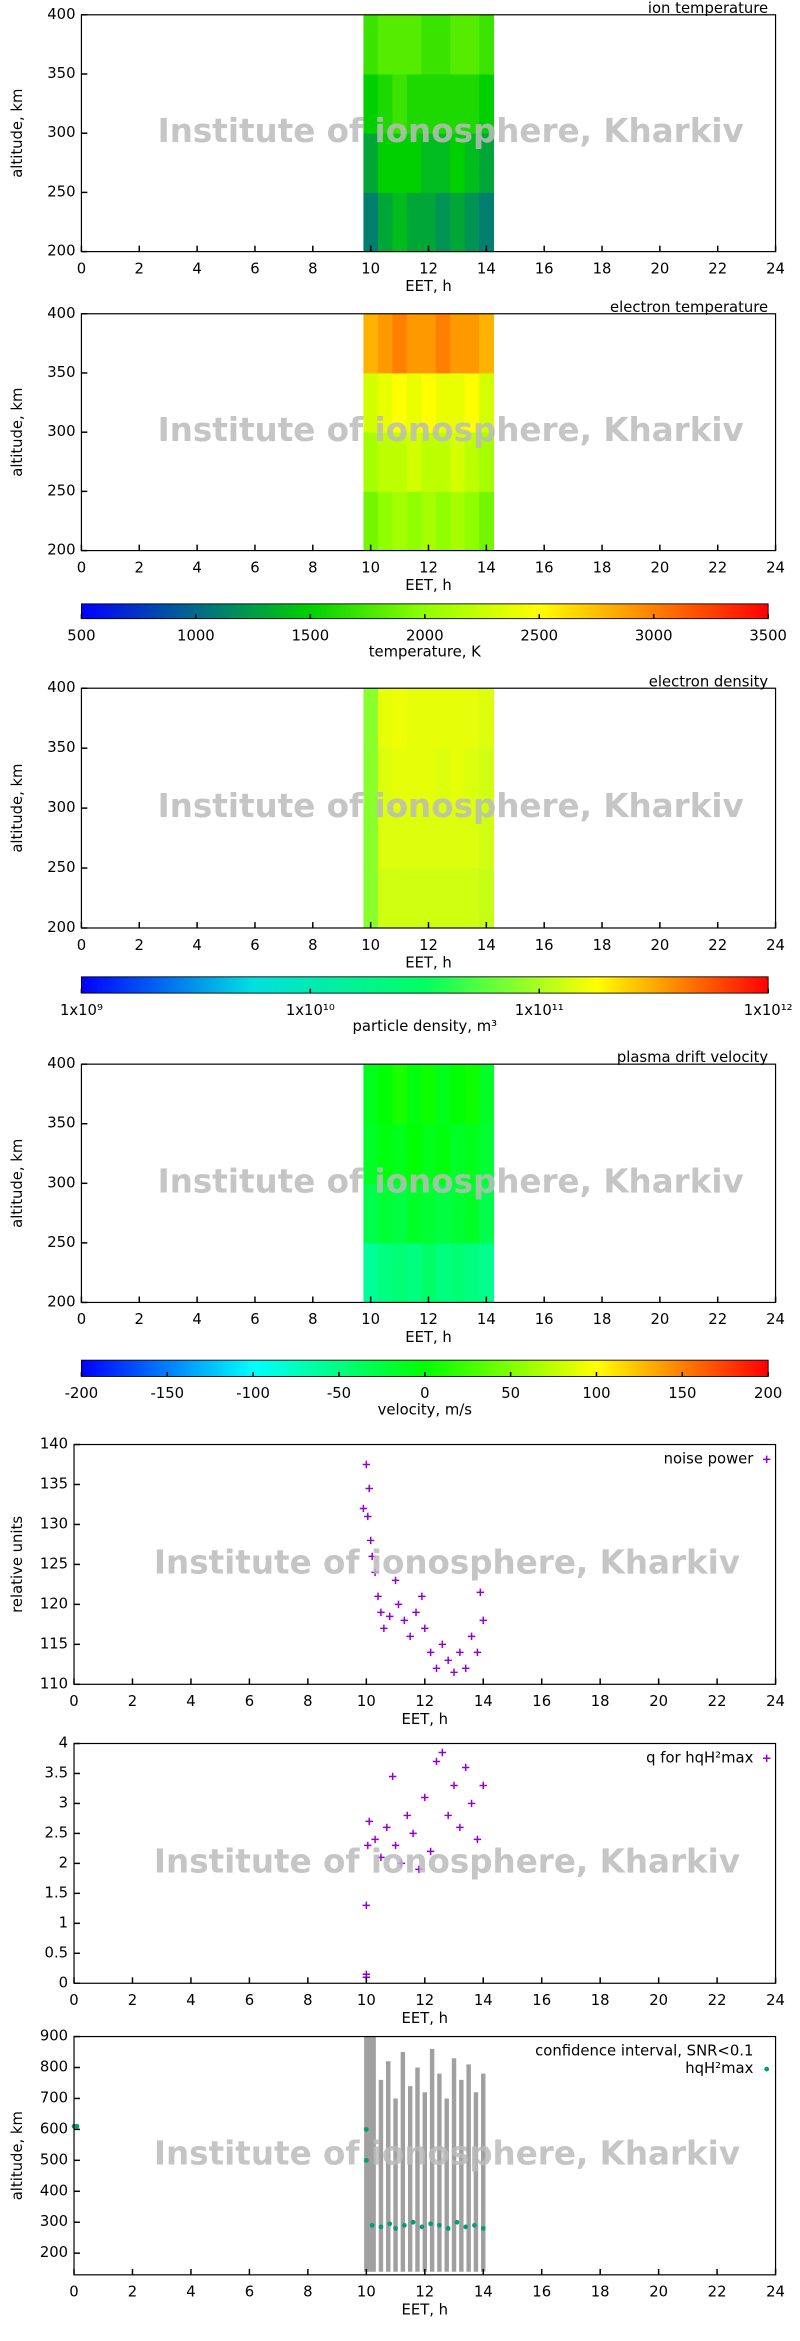 The height and width of the screenshot is (2341, 800). What do you see at coordinates (339, 1393) in the screenshot?
I see `colorbar-tick-label: -50` at bounding box center [339, 1393].